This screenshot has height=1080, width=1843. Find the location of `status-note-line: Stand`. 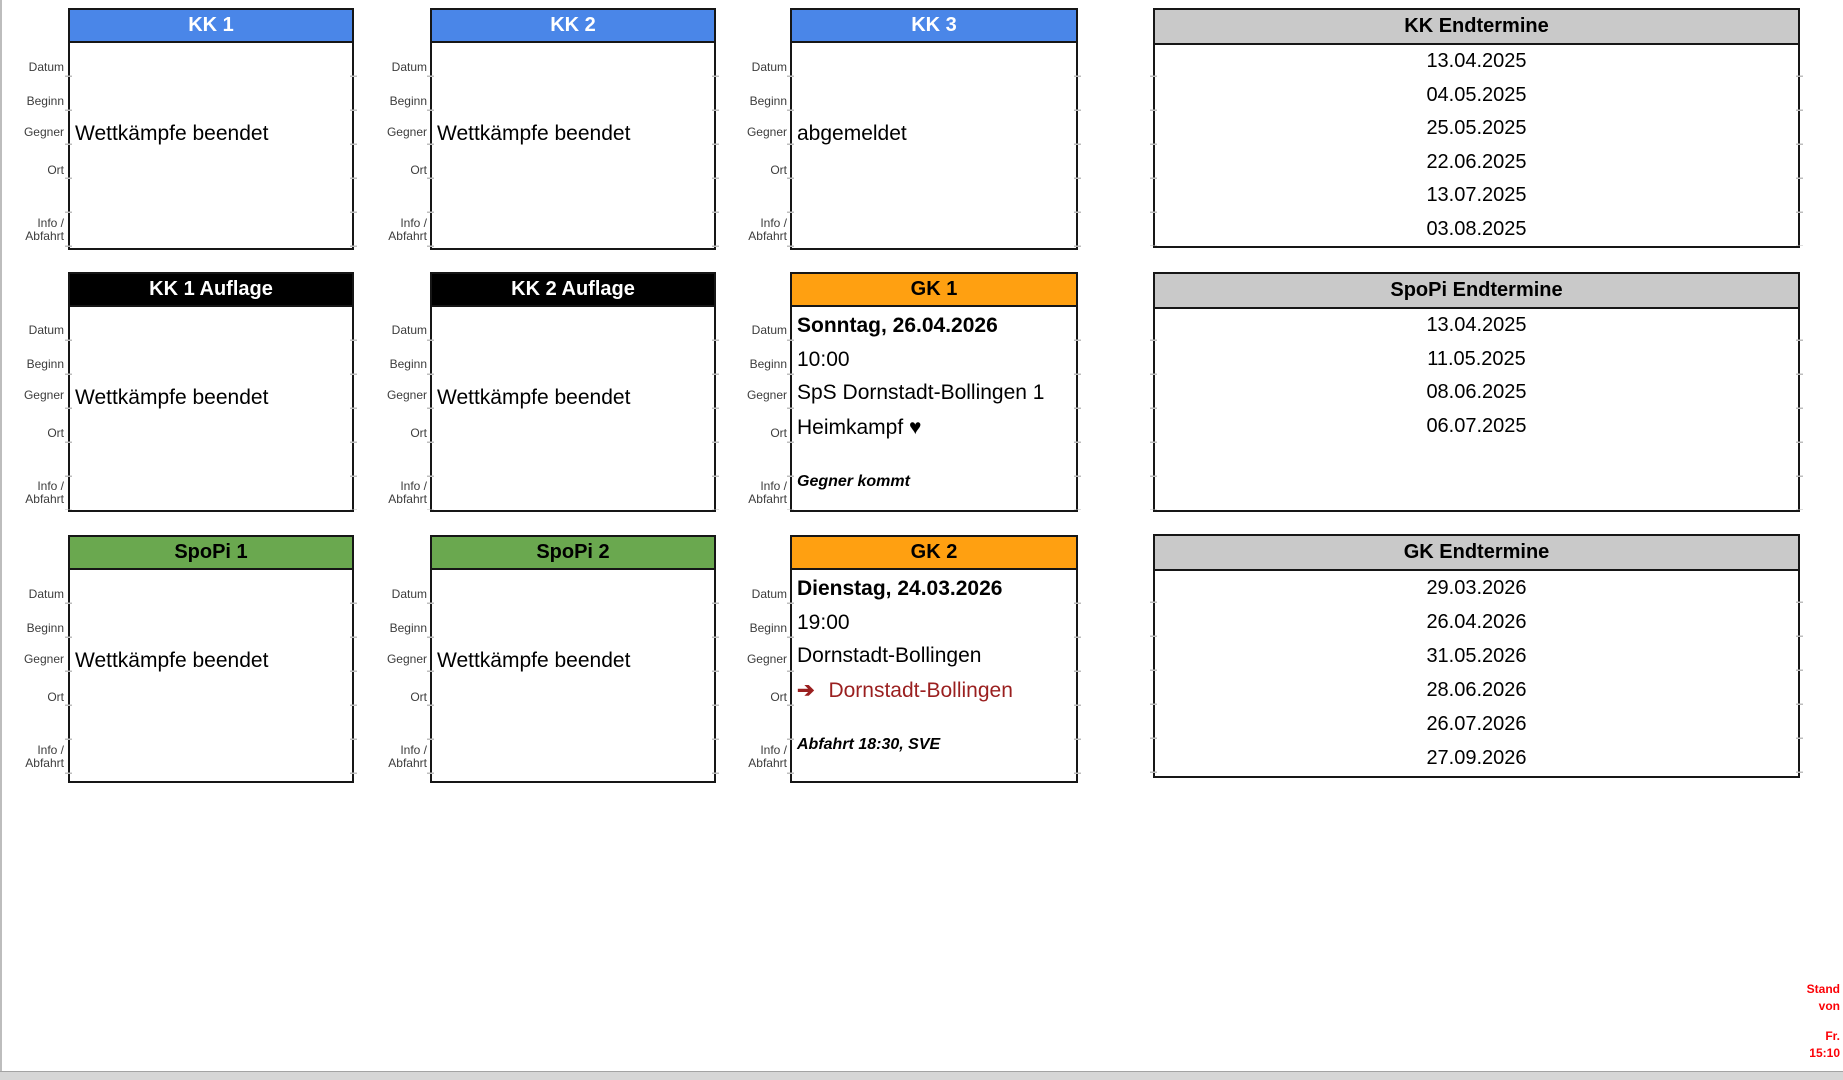

status-note-line: Stand is located at coordinates (1823, 989).